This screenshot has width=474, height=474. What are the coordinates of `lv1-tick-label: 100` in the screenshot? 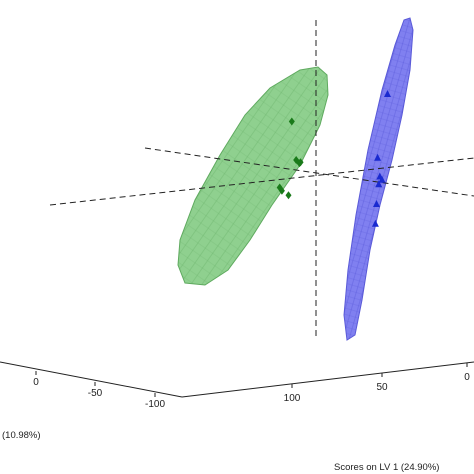 It's located at (292, 398).